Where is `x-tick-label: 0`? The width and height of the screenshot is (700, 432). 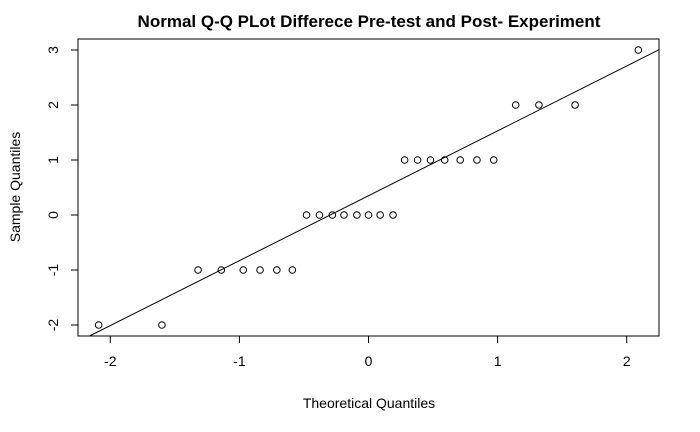 x-tick-label: 0 is located at coordinates (369, 361).